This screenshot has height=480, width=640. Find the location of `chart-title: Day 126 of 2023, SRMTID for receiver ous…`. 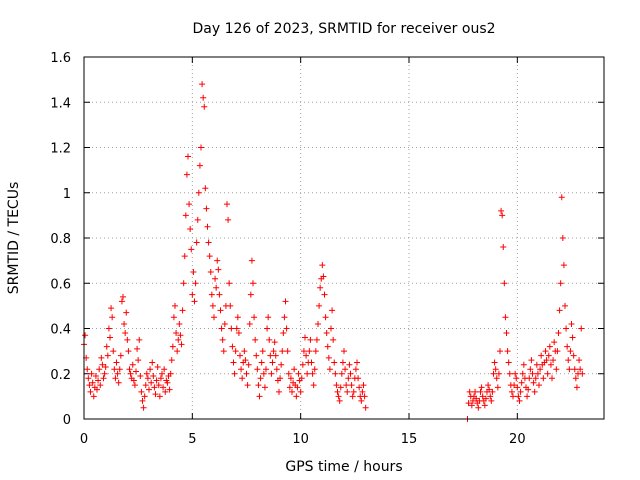

chart-title: Day 126 of 2023, SRMTID for receiver ous… is located at coordinates (343, 29).